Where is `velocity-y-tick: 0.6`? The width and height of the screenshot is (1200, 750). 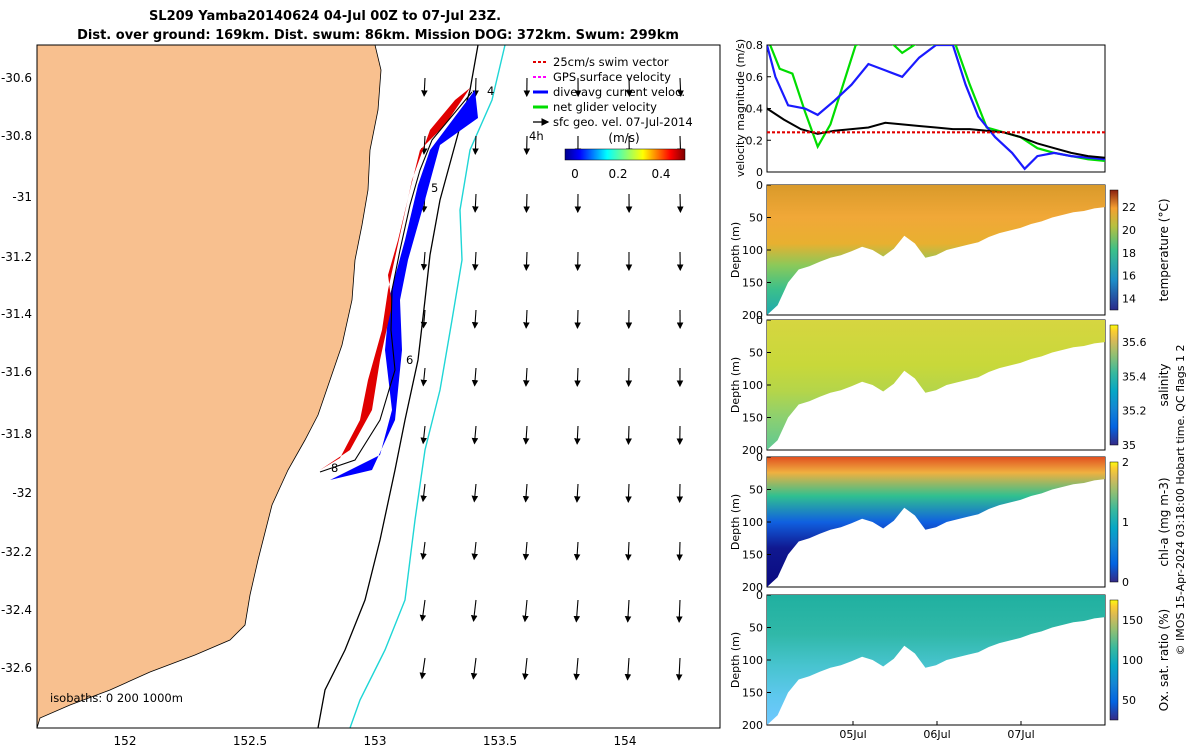 velocity-y-tick: 0.6 is located at coordinates (755, 77).